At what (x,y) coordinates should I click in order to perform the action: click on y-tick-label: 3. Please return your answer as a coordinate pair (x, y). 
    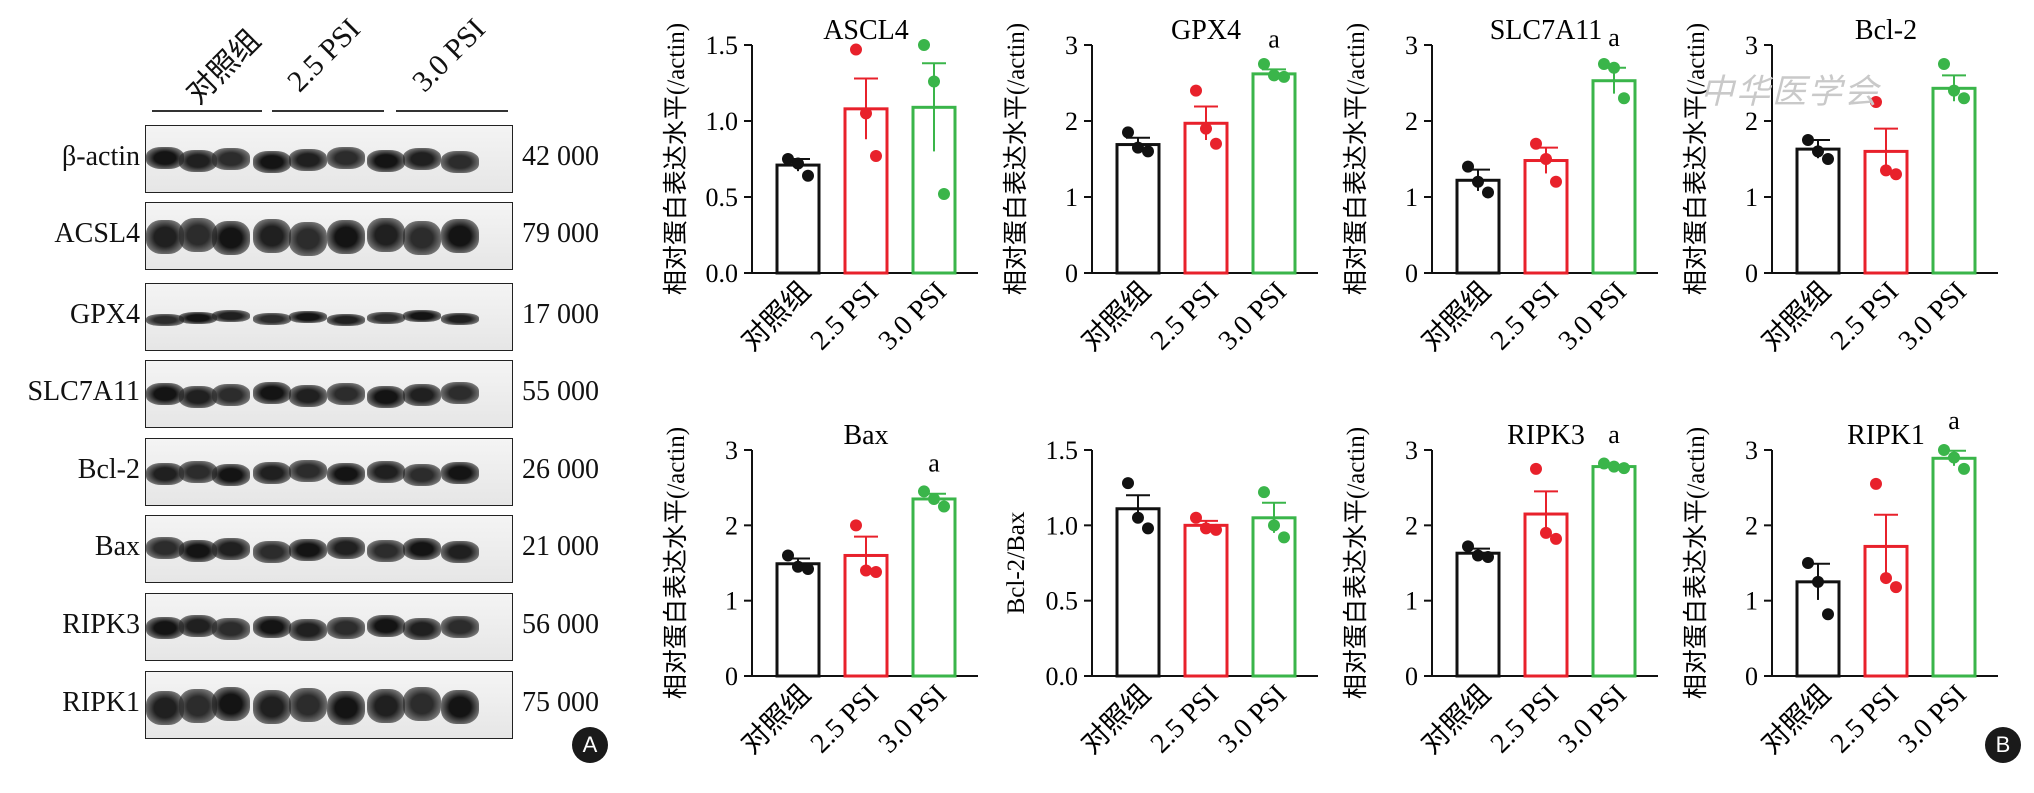
    Looking at the image, I should click on (1071, 45).